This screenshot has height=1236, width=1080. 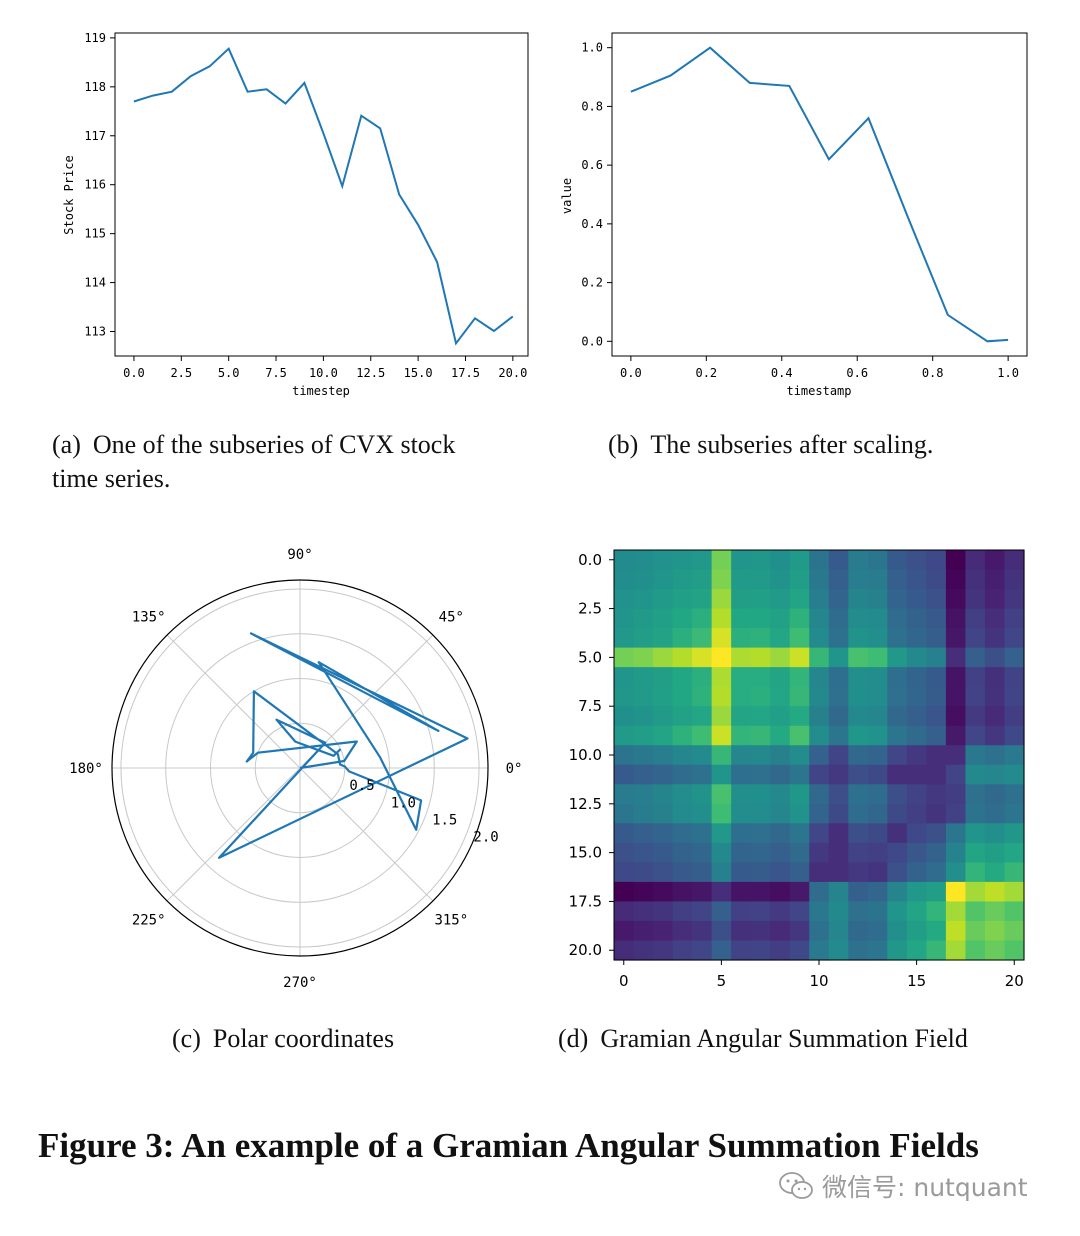 I want to click on b-xtick-label: 0.4, so click(x=782, y=373).